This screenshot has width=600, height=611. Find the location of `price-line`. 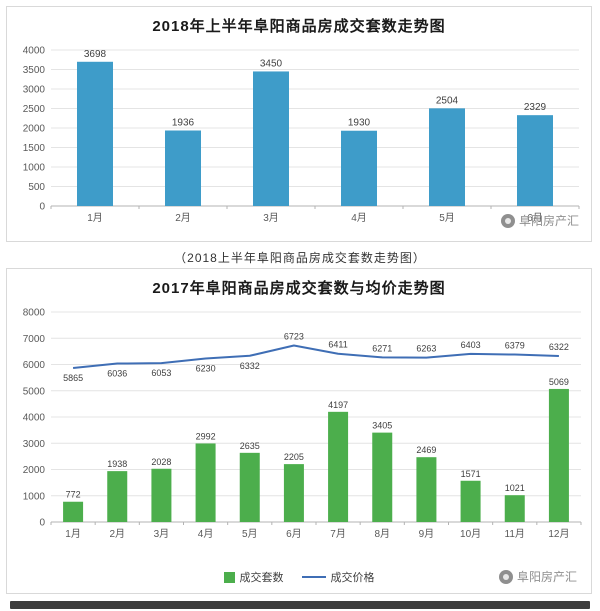

price-line is located at coordinates (315, 357).